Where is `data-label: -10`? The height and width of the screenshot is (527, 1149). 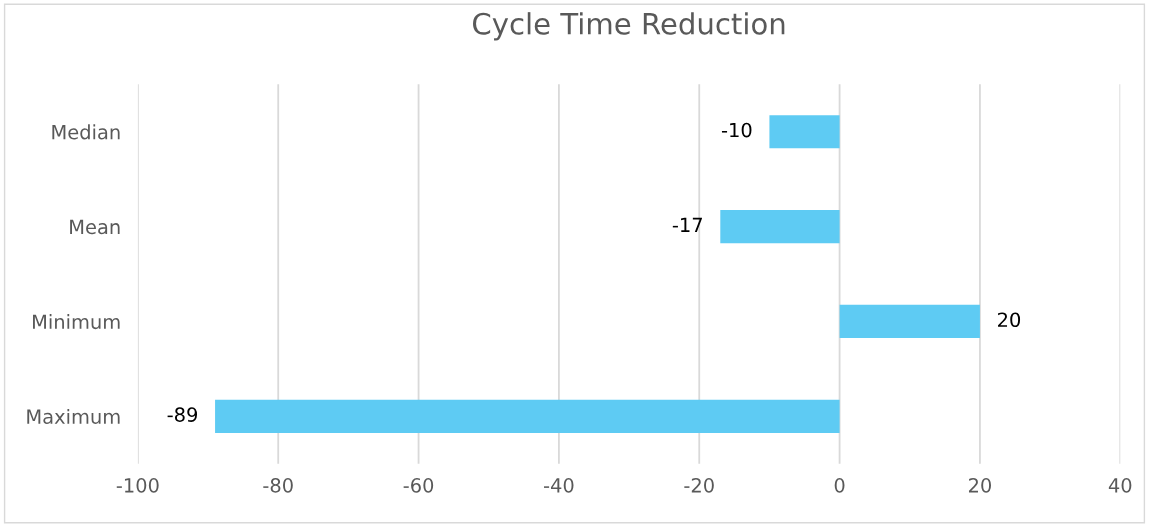
data-label: -10 is located at coordinates (736, 130).